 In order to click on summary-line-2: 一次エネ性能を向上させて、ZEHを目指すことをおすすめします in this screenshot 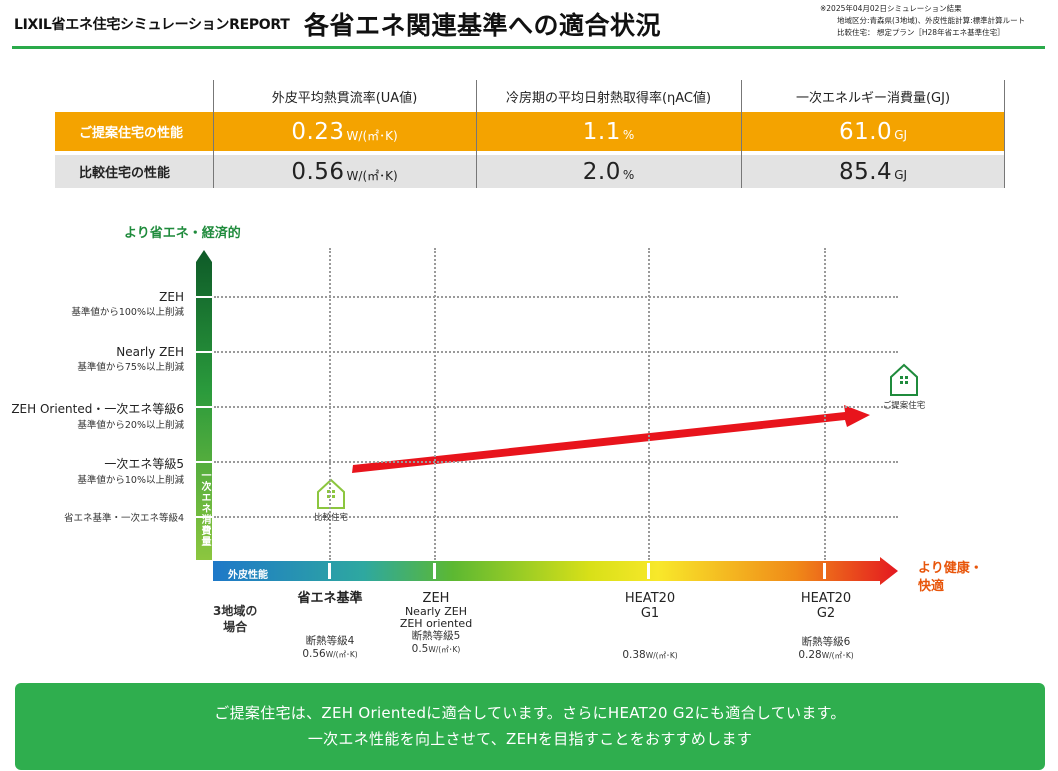, I will do `click(530, 739)`.